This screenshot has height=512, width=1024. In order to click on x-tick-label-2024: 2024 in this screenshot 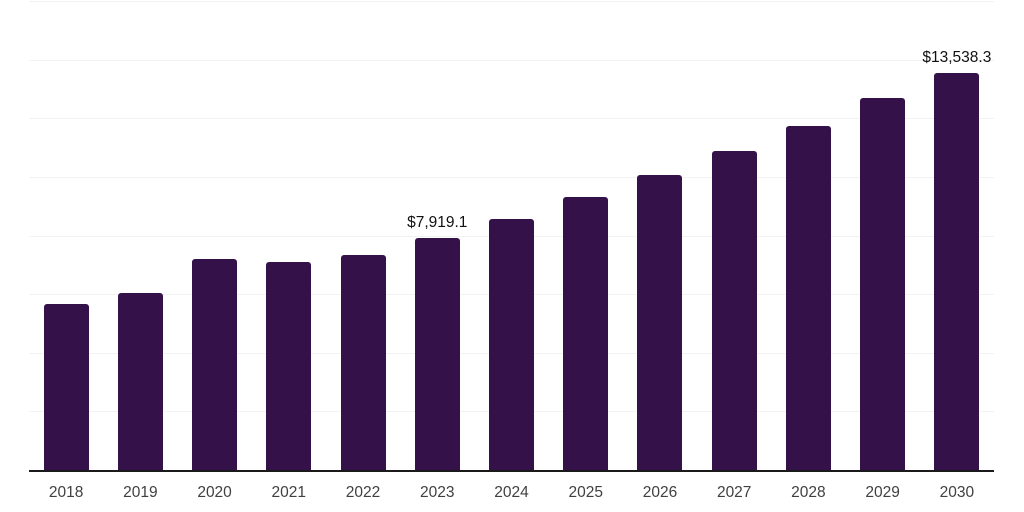, I will do `click(511, 492)`.